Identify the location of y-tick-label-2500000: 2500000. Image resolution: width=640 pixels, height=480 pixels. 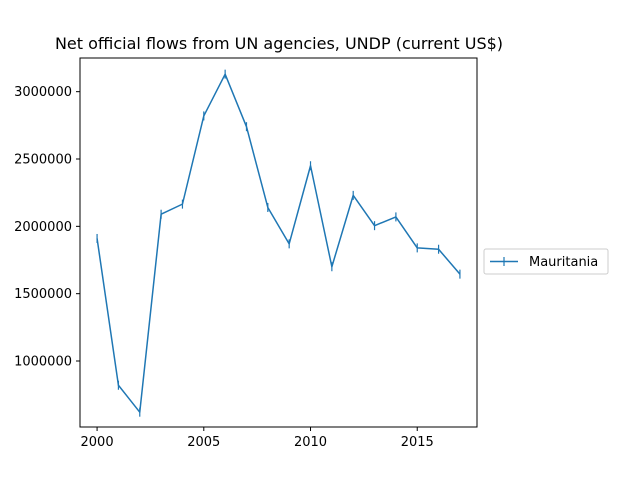
(43, 160).